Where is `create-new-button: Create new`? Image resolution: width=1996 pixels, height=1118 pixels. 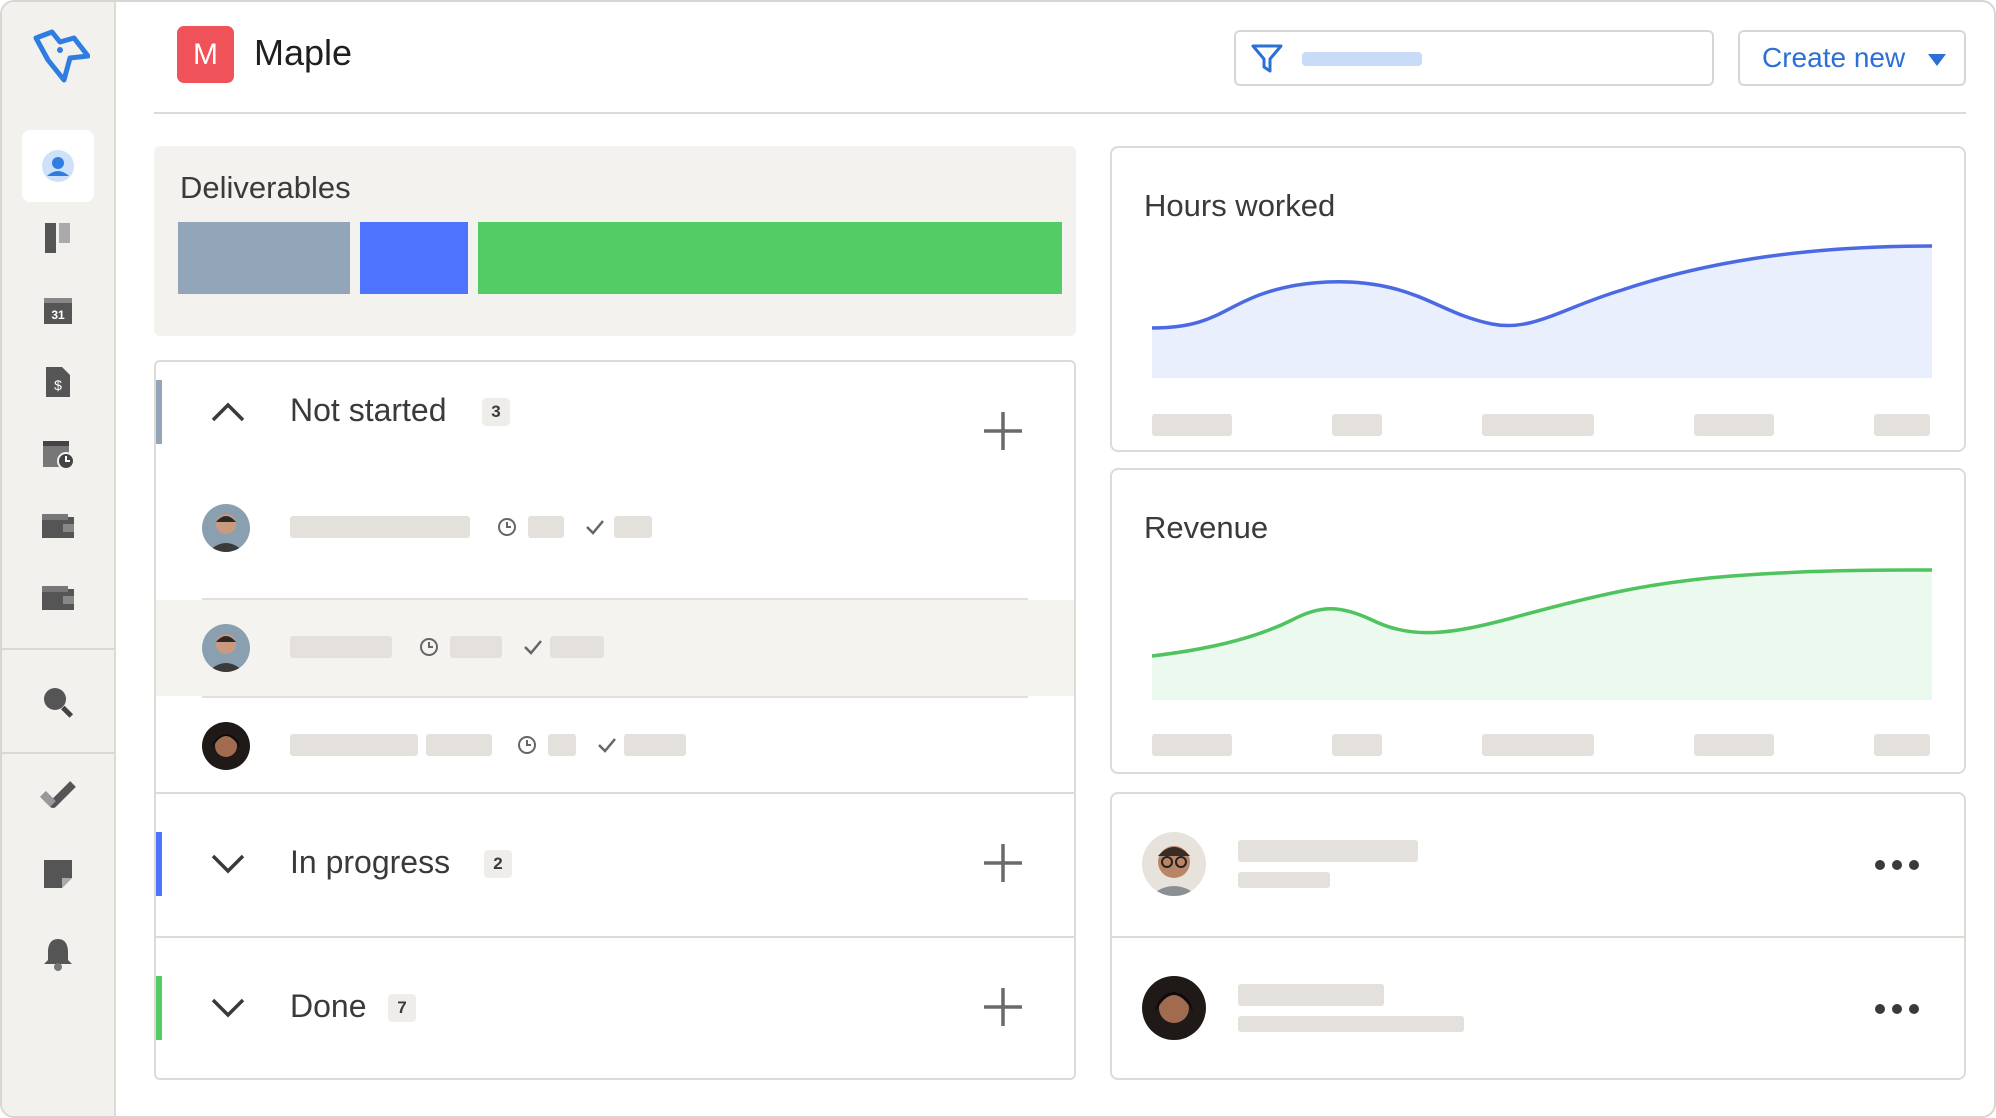
create-new-button: Create new is located at coordinates (1852, 58).